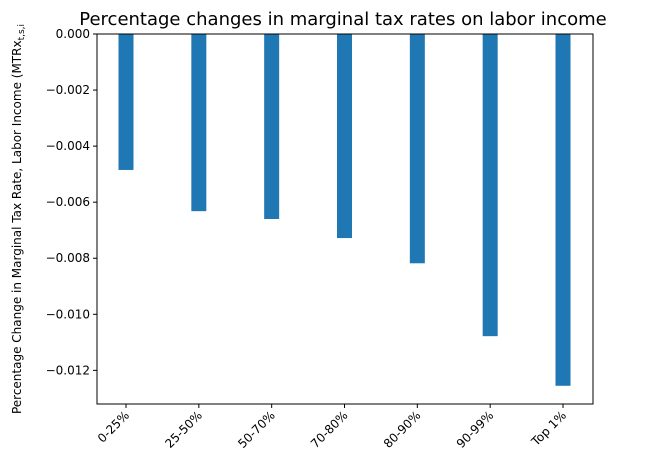  What do you see at coordinates (402, 429) in the screenshot?
I see `x-tick-label: 80-90%` at bounding box center [402, 429].